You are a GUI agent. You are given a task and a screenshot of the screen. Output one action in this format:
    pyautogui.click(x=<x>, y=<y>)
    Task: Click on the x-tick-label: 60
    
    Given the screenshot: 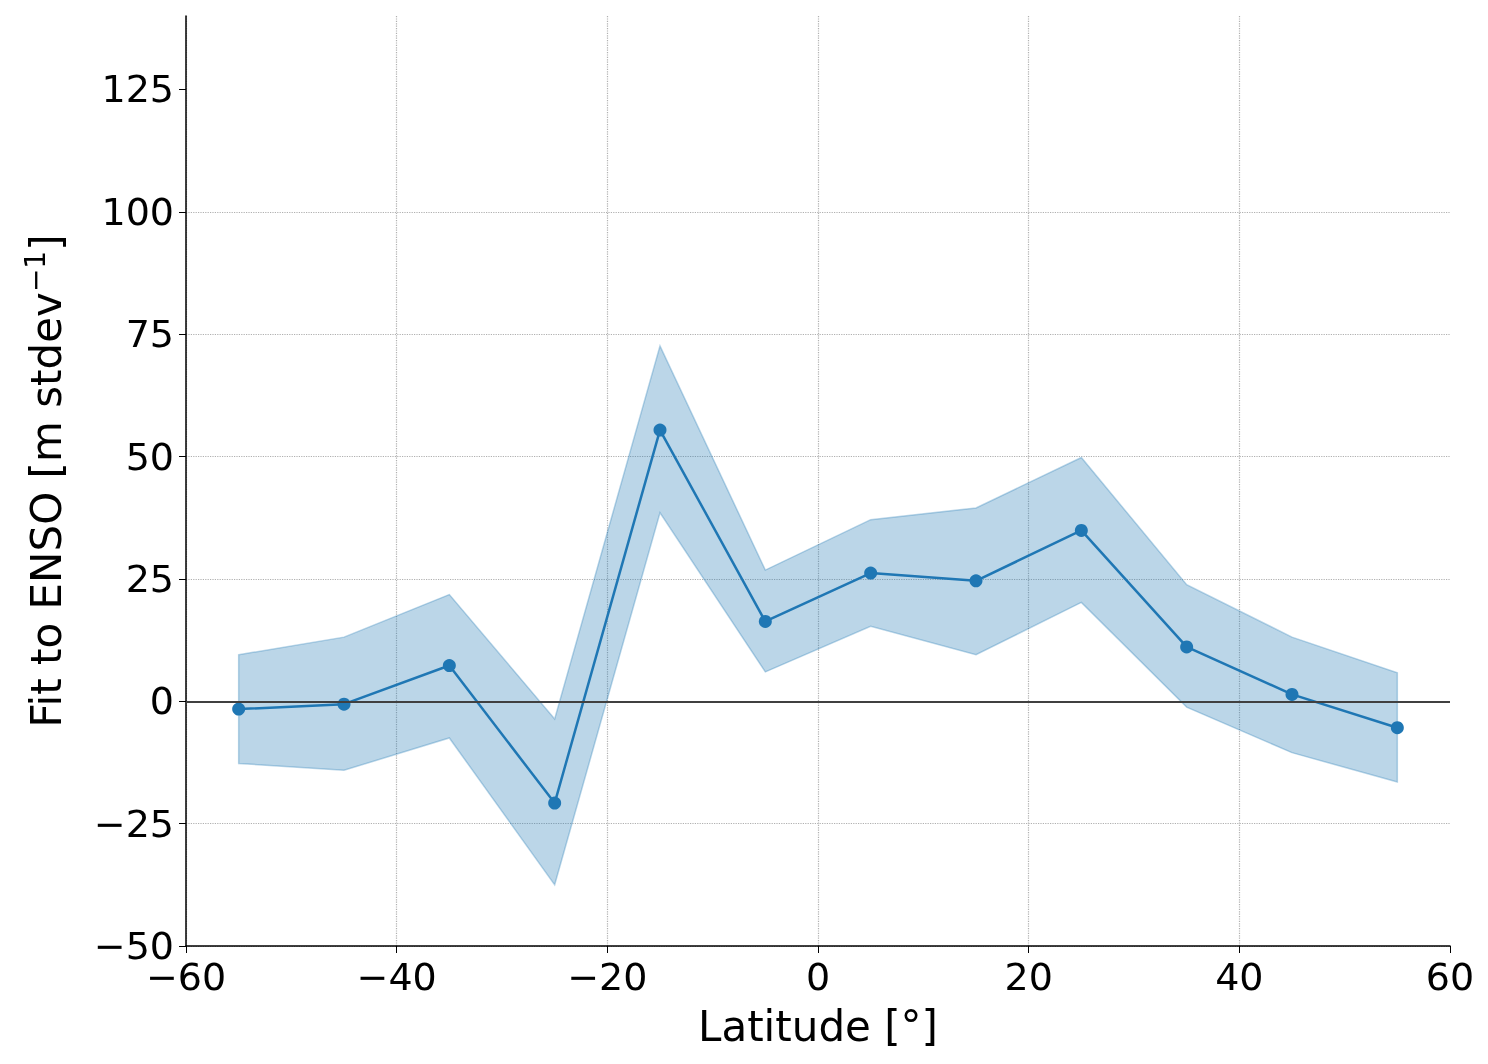 What is the action you would take?
    pyautogui.click(x=1450, y=977)
    